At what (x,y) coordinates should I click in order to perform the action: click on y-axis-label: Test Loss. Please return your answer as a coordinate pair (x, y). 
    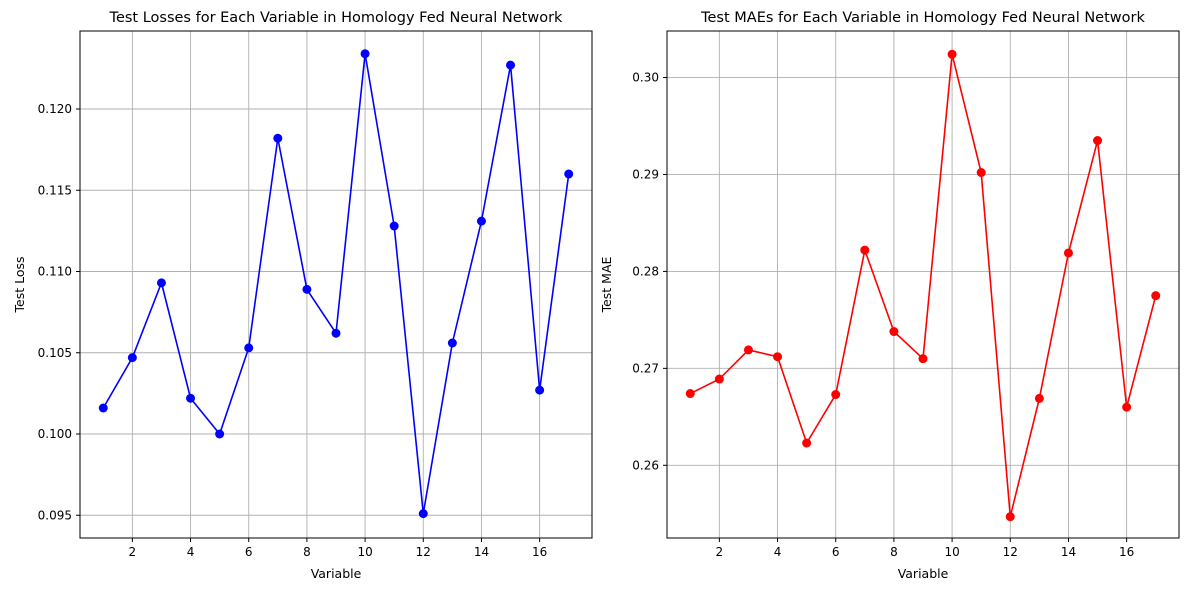
    Looking at the image, I should click on (19, 284).